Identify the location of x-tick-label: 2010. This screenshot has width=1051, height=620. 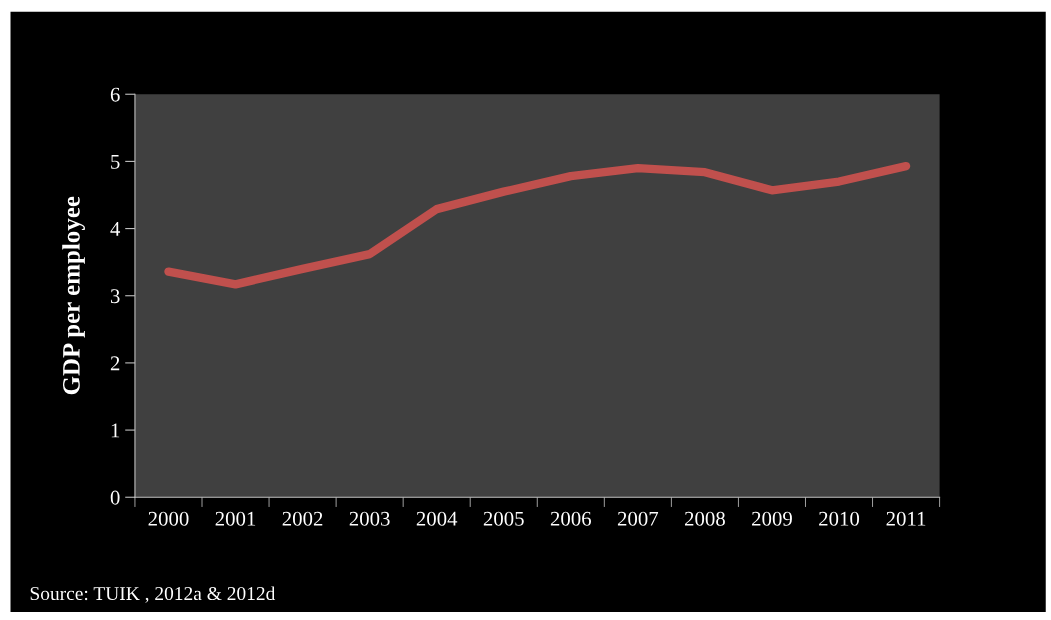
(839, 518).